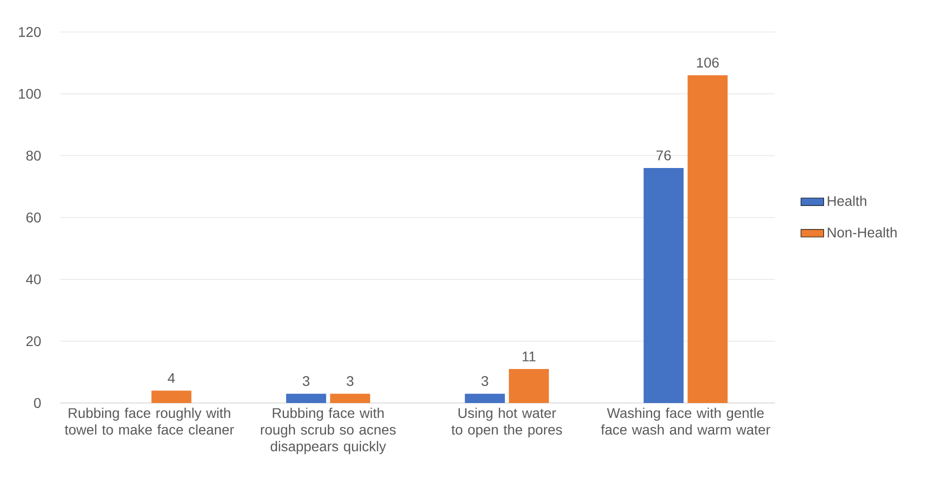  I want to click on x-tick-label: Rubbing face roughly with towel to make face cleaner, so click(149, 421).